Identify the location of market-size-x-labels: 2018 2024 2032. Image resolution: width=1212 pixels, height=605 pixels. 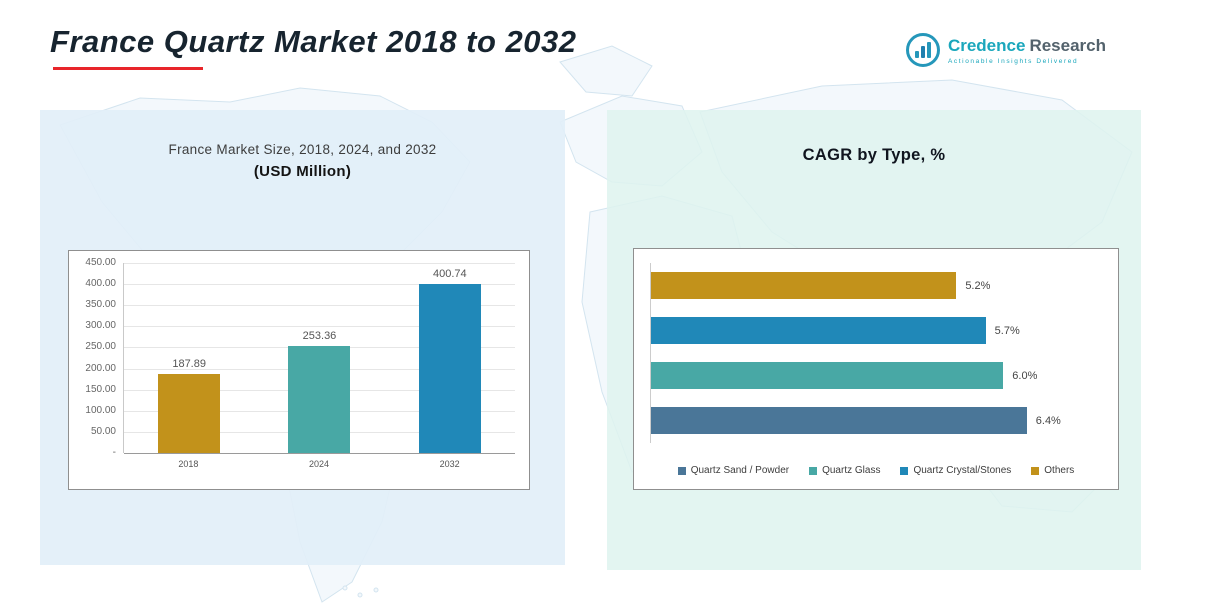
(319, 464).